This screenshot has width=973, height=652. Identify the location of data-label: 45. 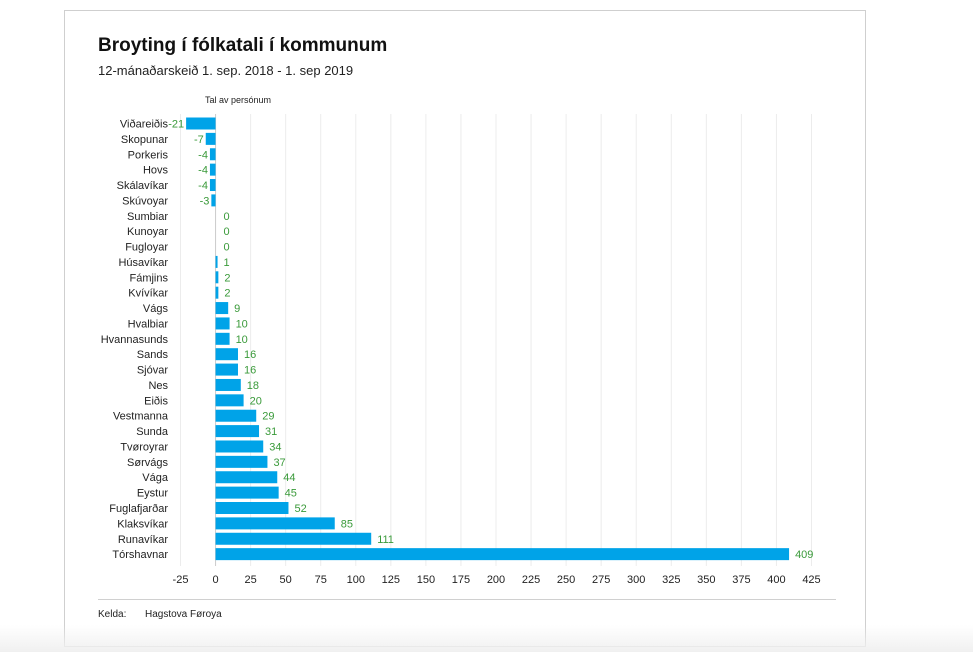
(291, 494).